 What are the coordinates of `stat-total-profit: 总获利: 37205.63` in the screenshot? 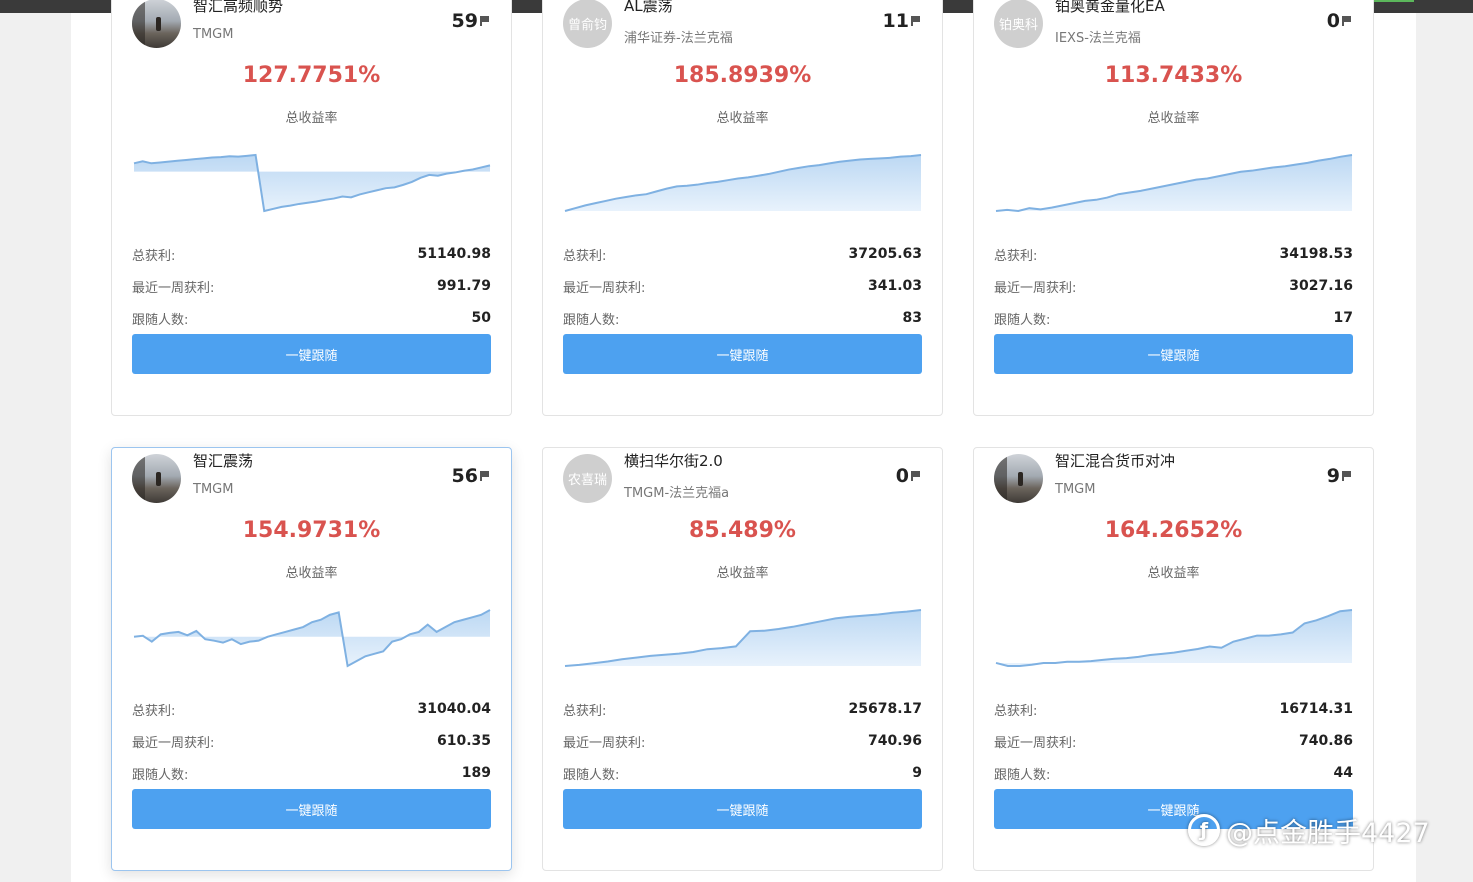 It's located at (742, 254).